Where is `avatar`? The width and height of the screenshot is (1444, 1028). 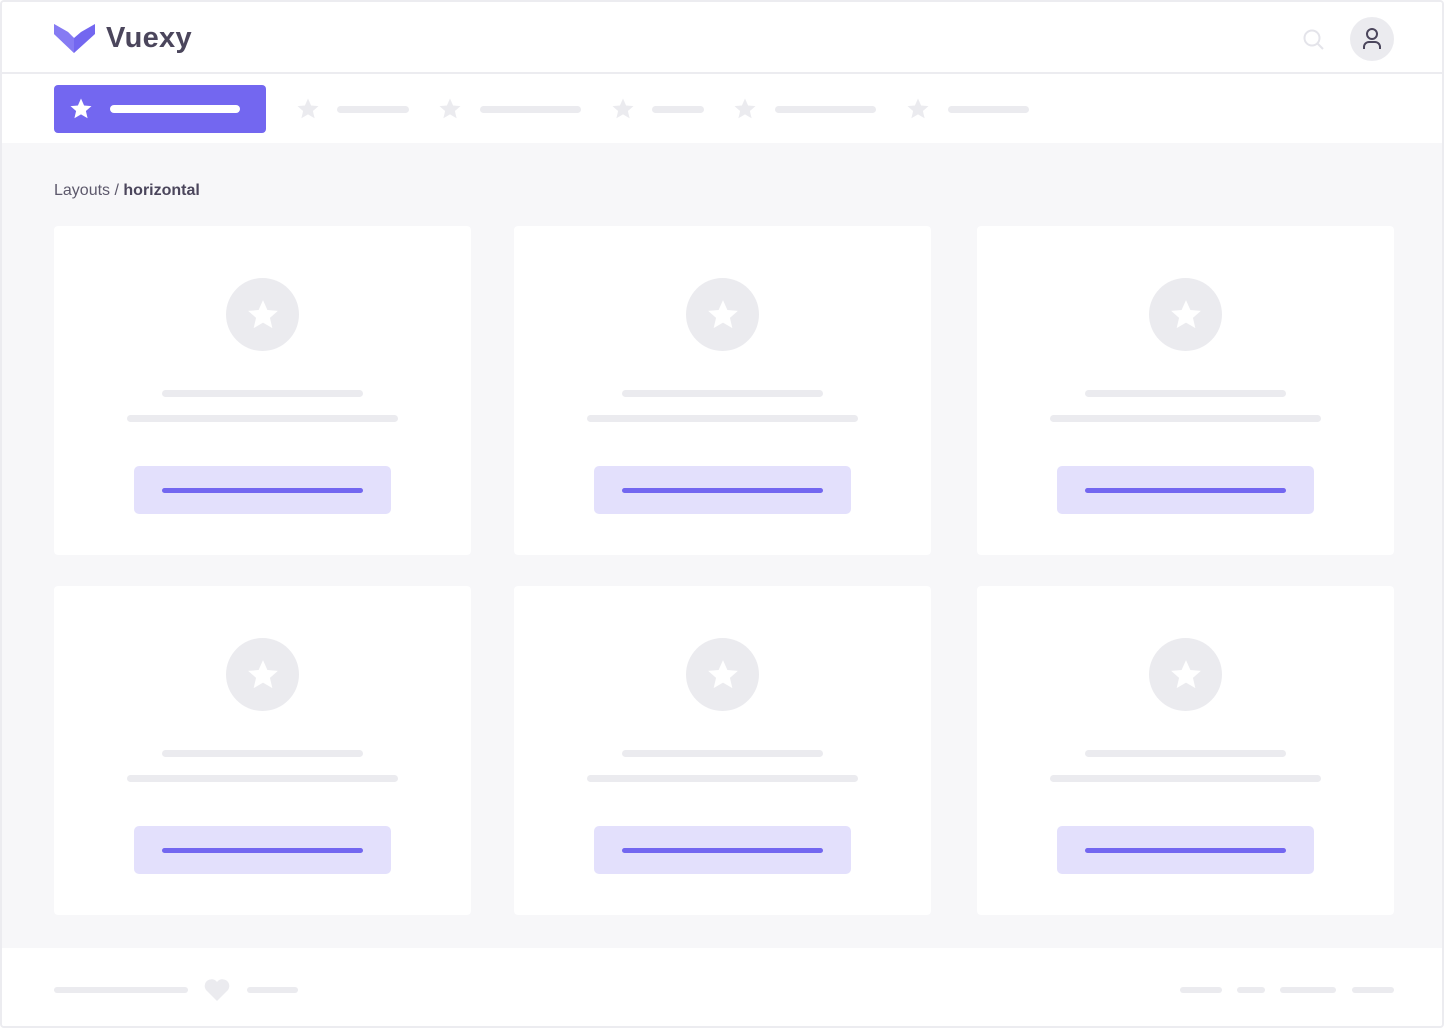
avatar is located at coordinates (1372, 39).